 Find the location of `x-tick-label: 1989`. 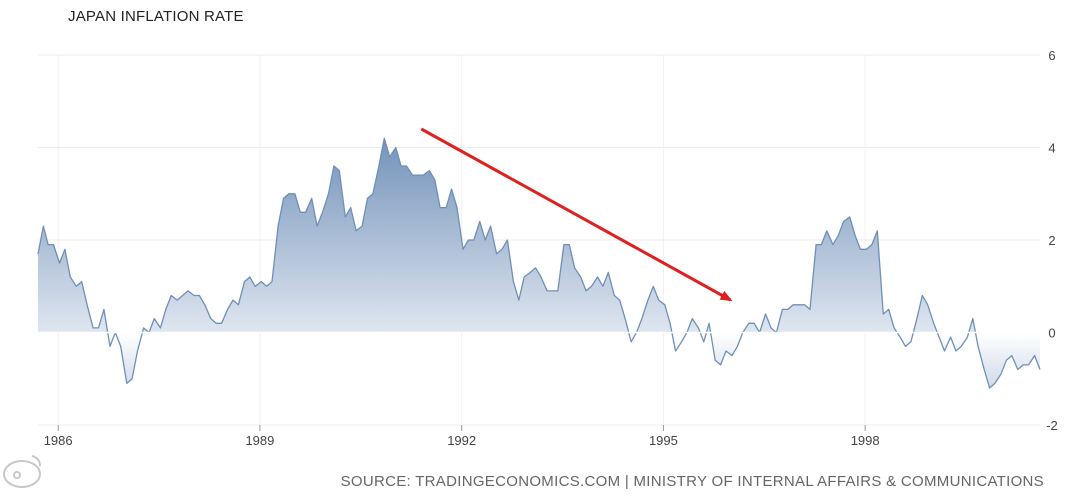

x-tick-label: 1989 is located at coordinates (259, 440).